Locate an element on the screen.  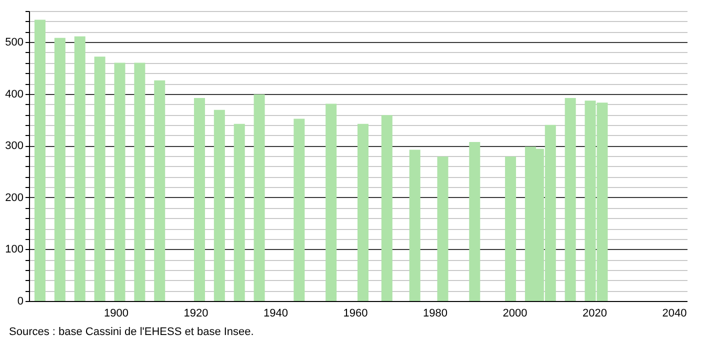
x-tick-label: 2020 is located at coordinates (595, 314).